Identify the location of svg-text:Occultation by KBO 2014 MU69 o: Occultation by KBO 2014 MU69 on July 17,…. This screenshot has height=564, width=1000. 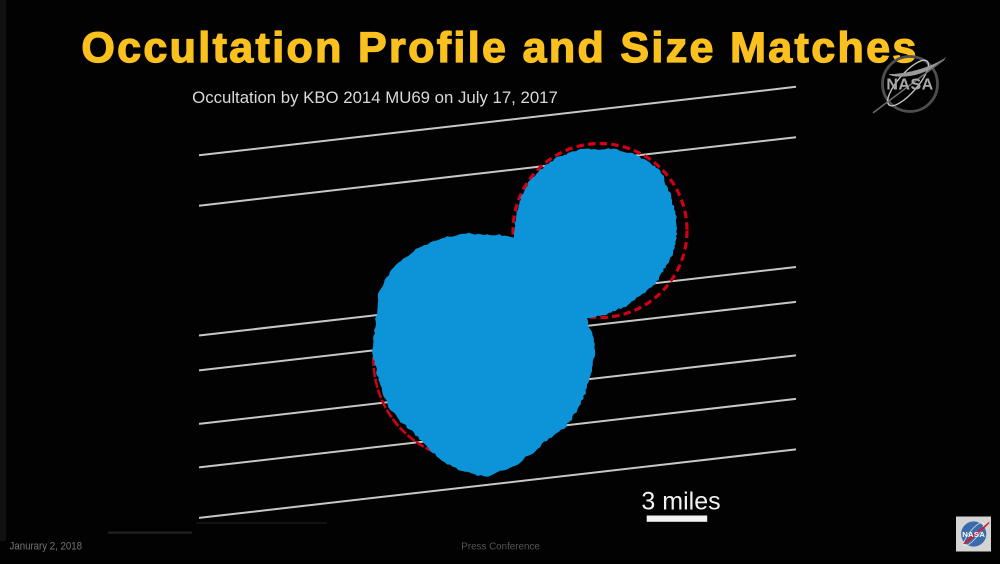
(375, 97).